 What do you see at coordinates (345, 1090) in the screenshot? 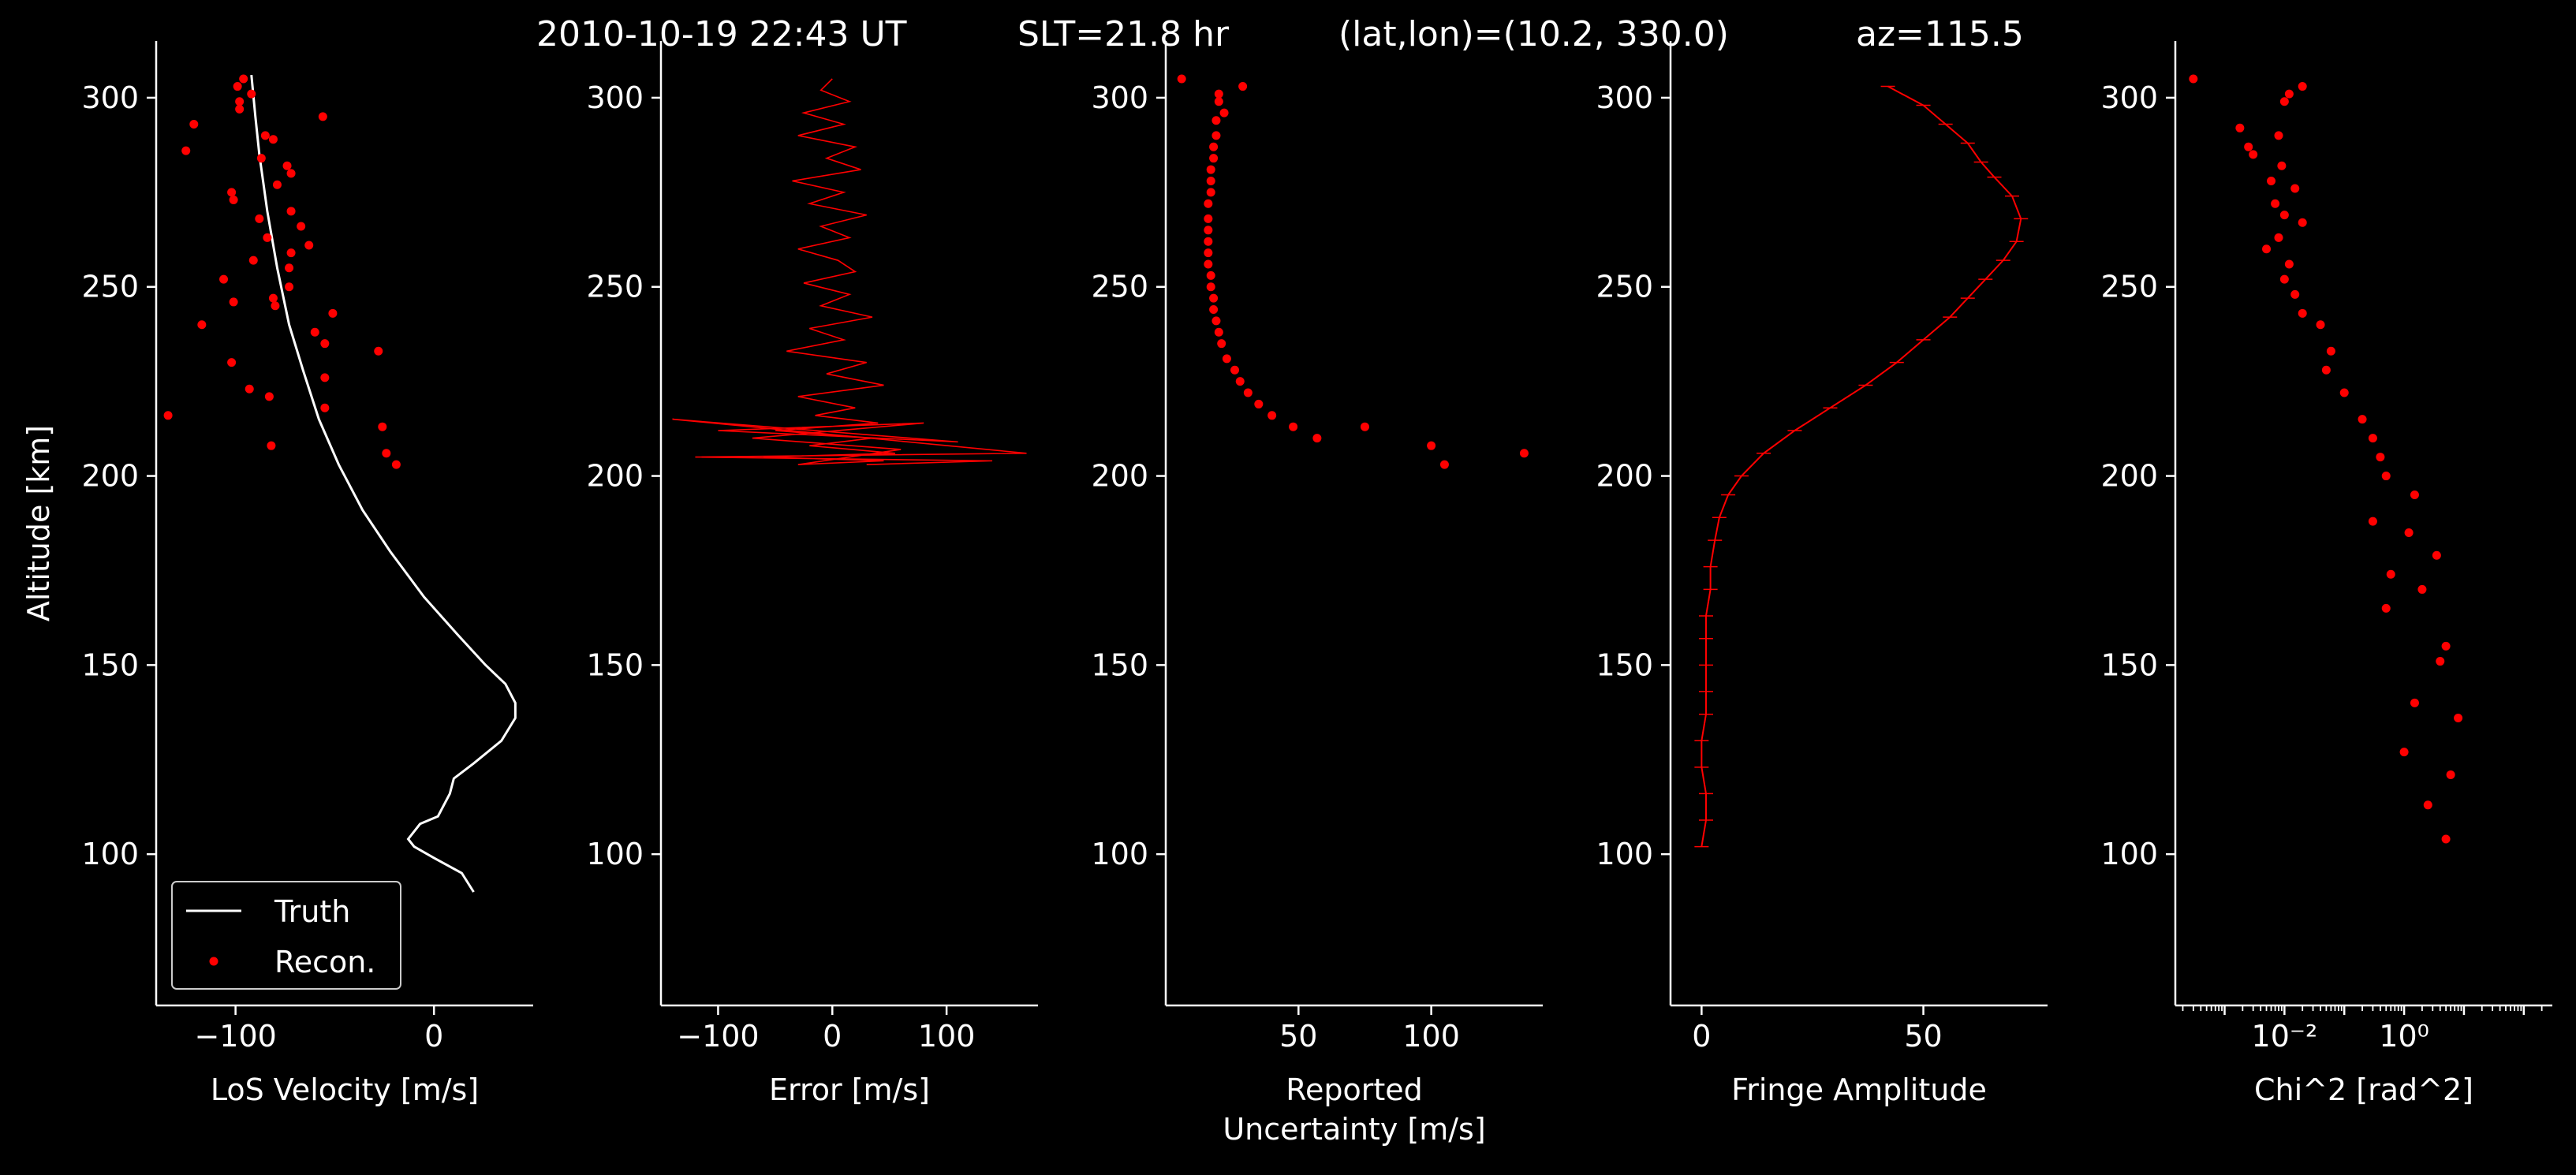
I see `x-axis-label: LoS Velocity [m/s]` at bounding box center [345, 1090].